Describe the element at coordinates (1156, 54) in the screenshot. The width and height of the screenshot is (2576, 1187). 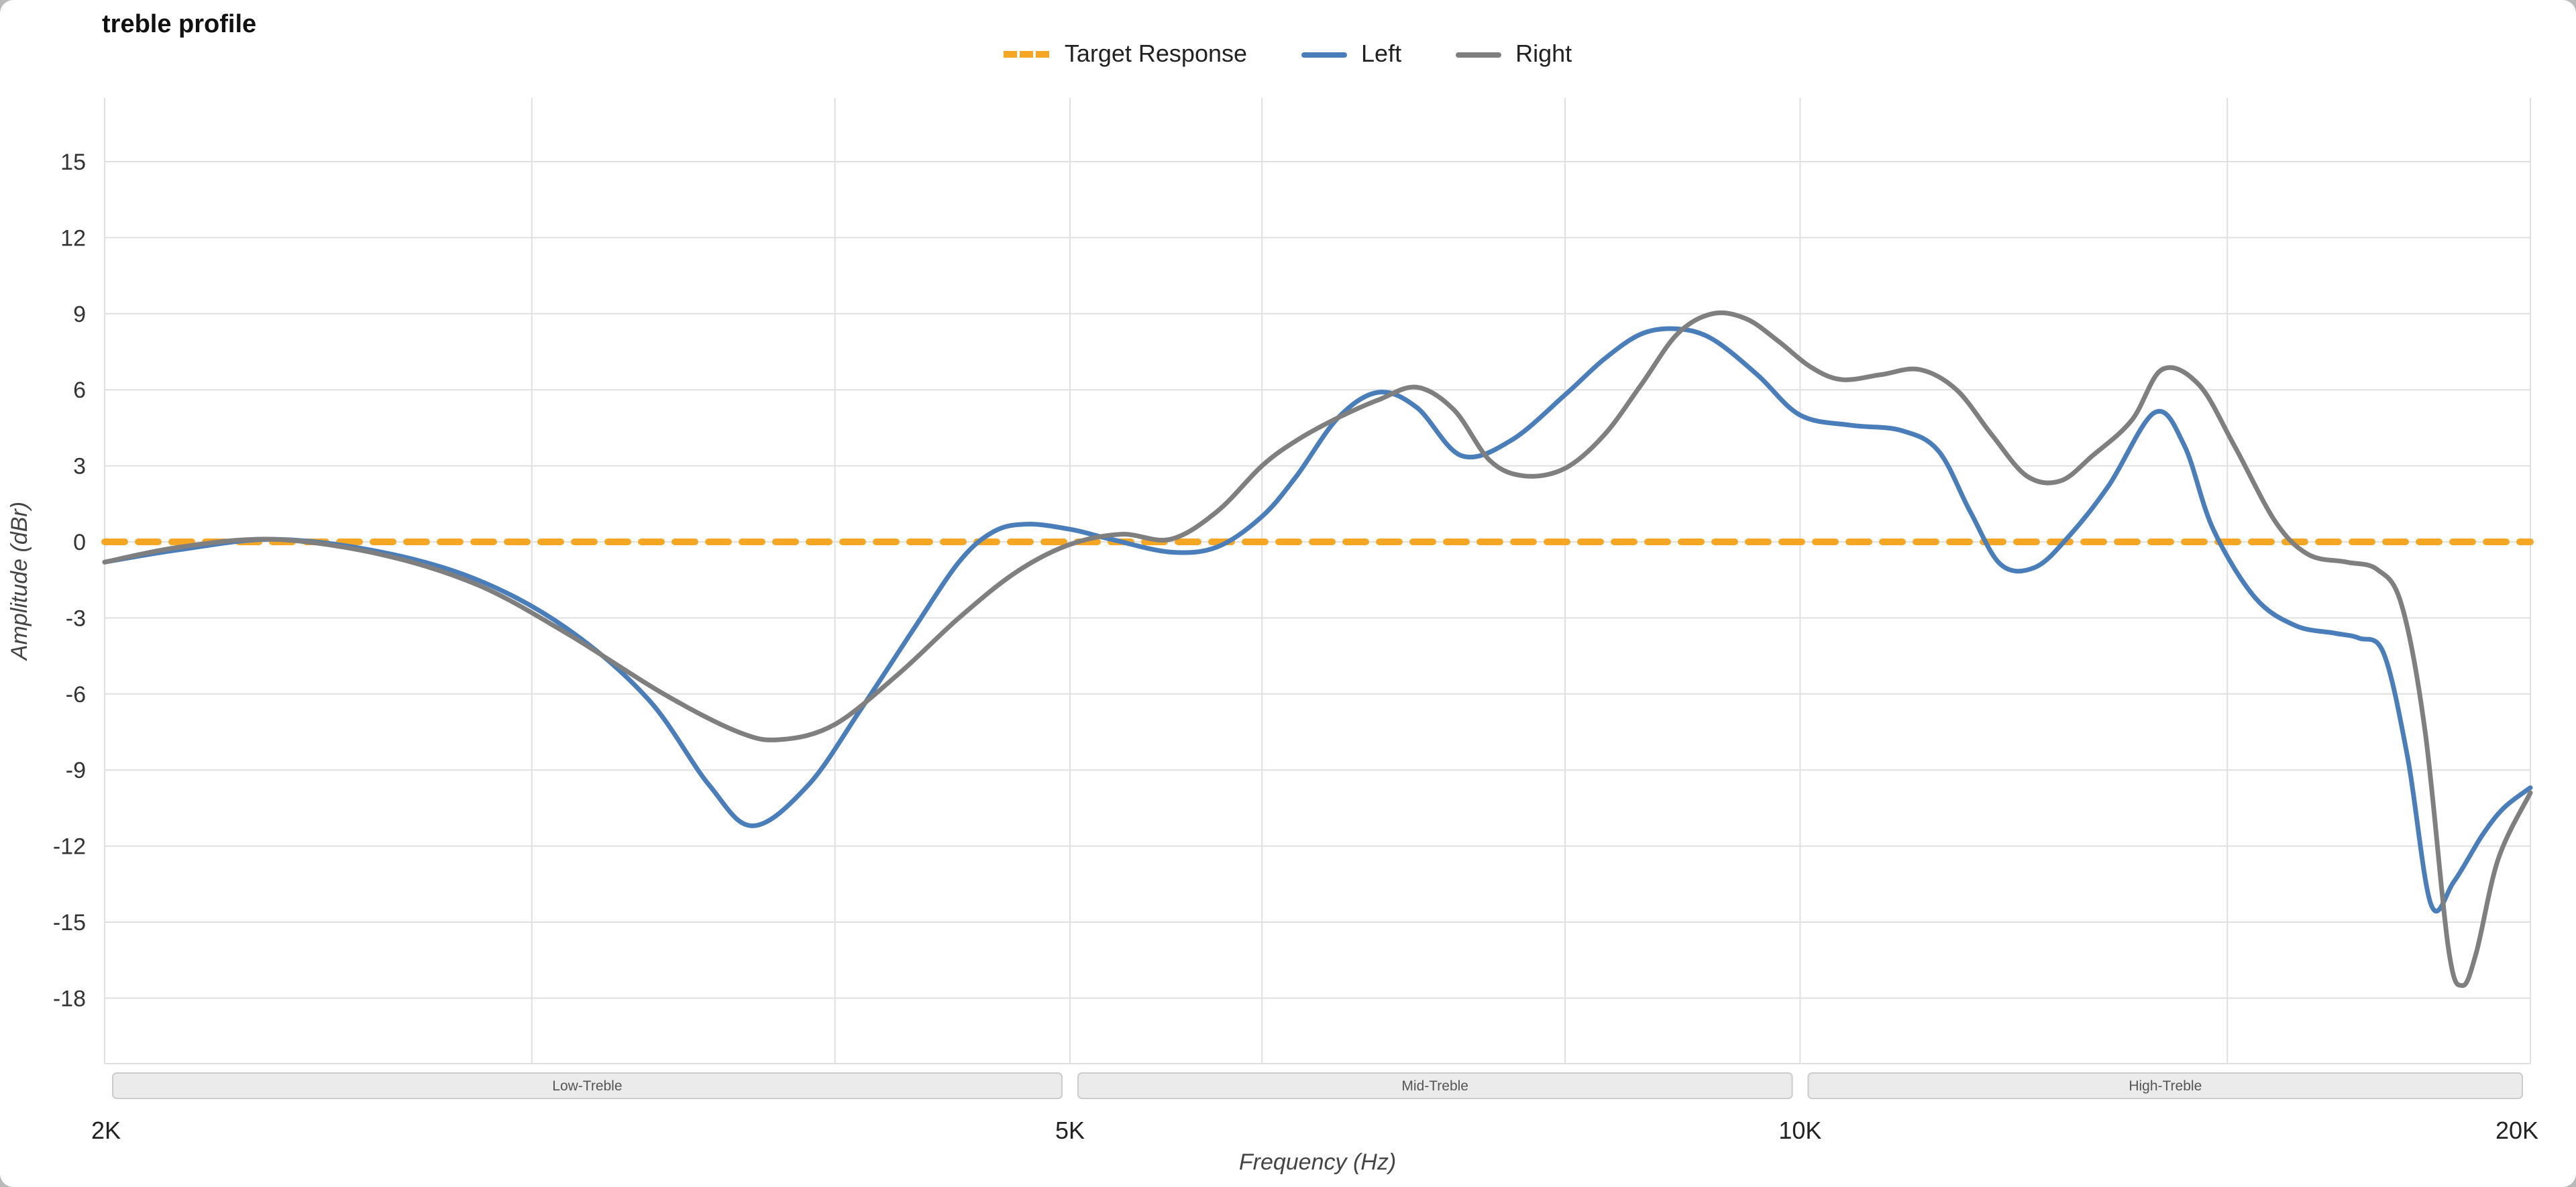
I see `legend-label-target-response: Target Response` at that location.